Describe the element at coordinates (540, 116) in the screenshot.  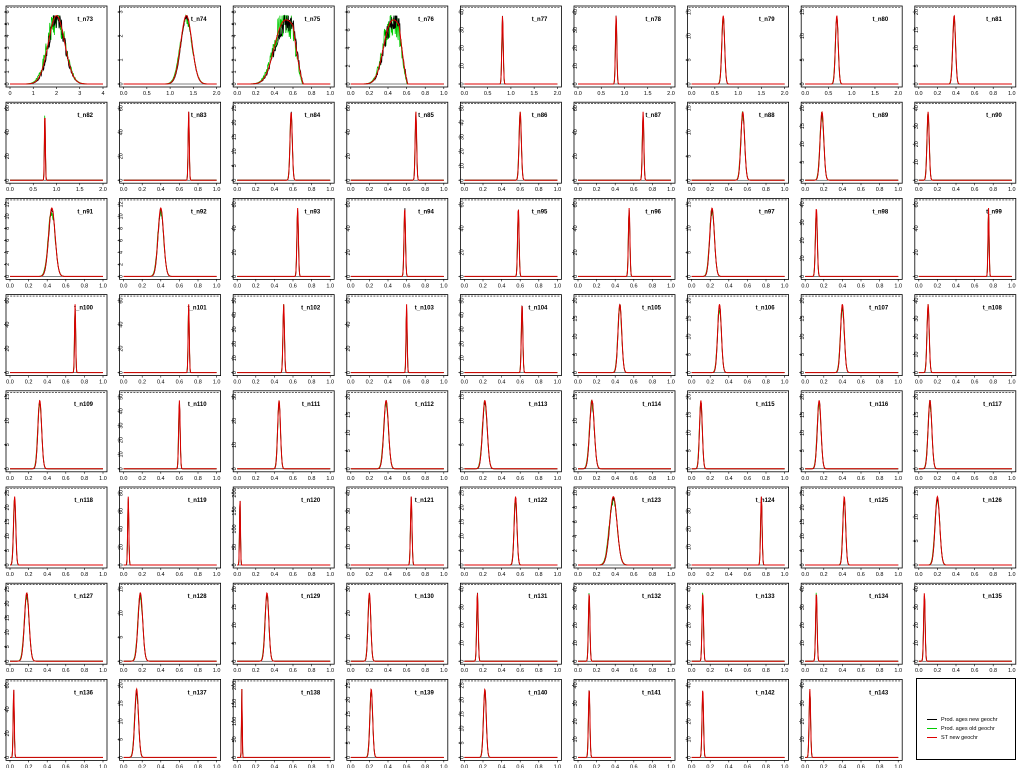
I see `panel-title: t_n86` at that location.